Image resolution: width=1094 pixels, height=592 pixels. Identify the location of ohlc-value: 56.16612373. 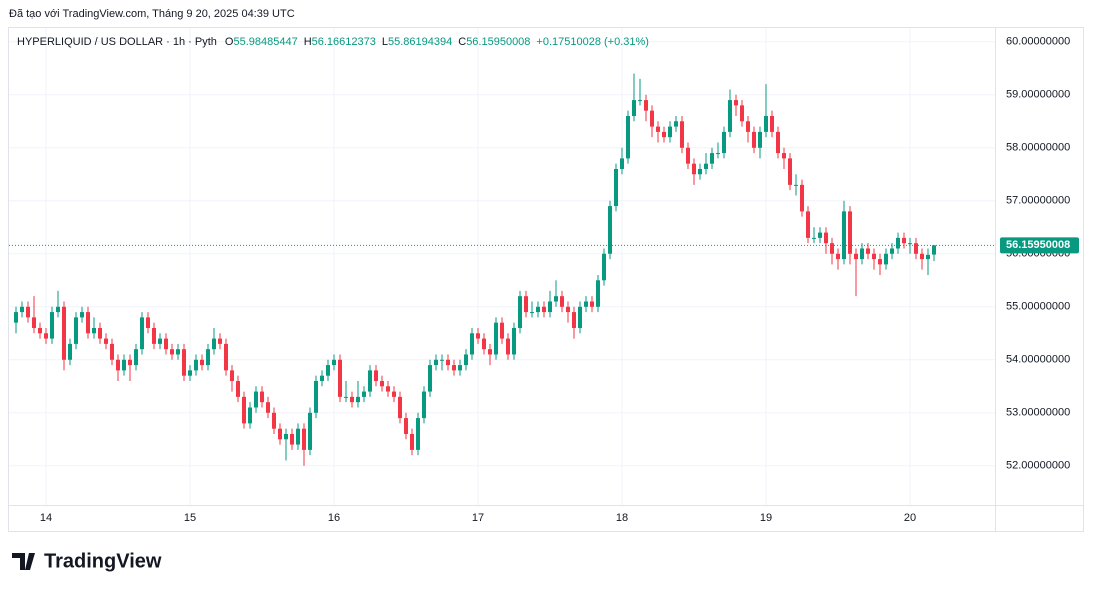
(344, 42).